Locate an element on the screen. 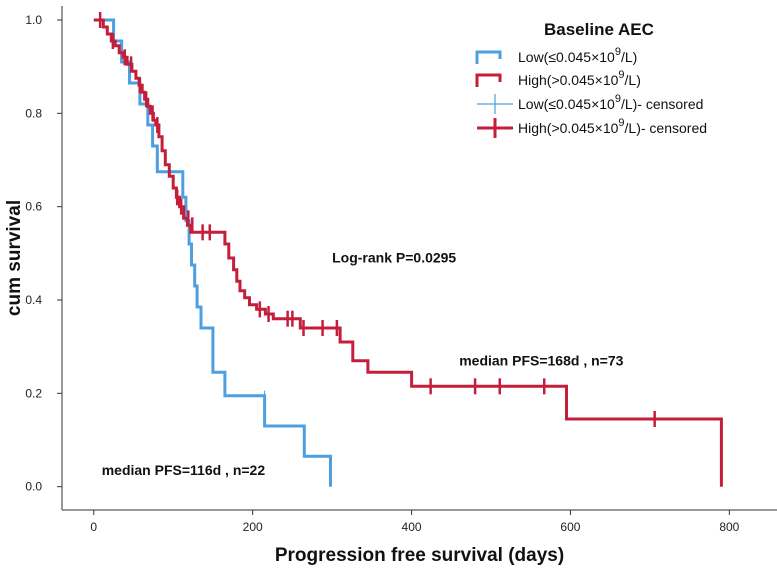 Image resolution: width=777 pixels, height=572 pixels. annotation-1: median PFS=168d , n=73 is located at coordinates (541, 360).